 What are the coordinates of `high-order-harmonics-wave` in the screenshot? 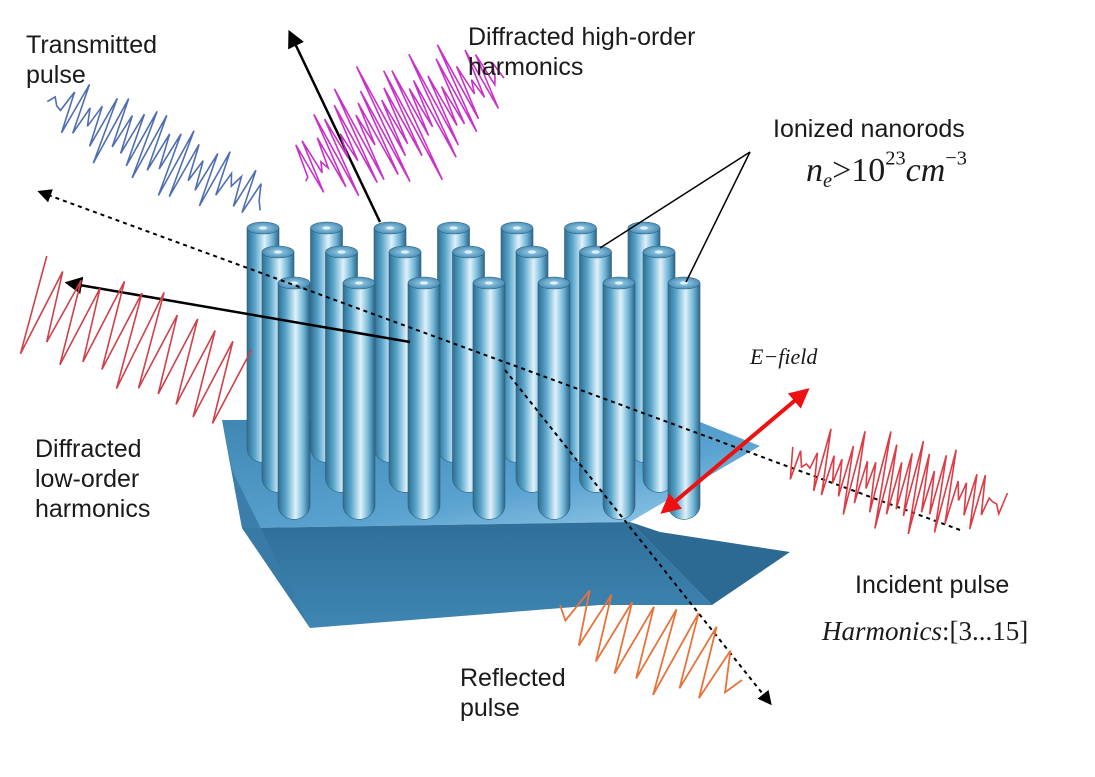 It's located at (400, 120).